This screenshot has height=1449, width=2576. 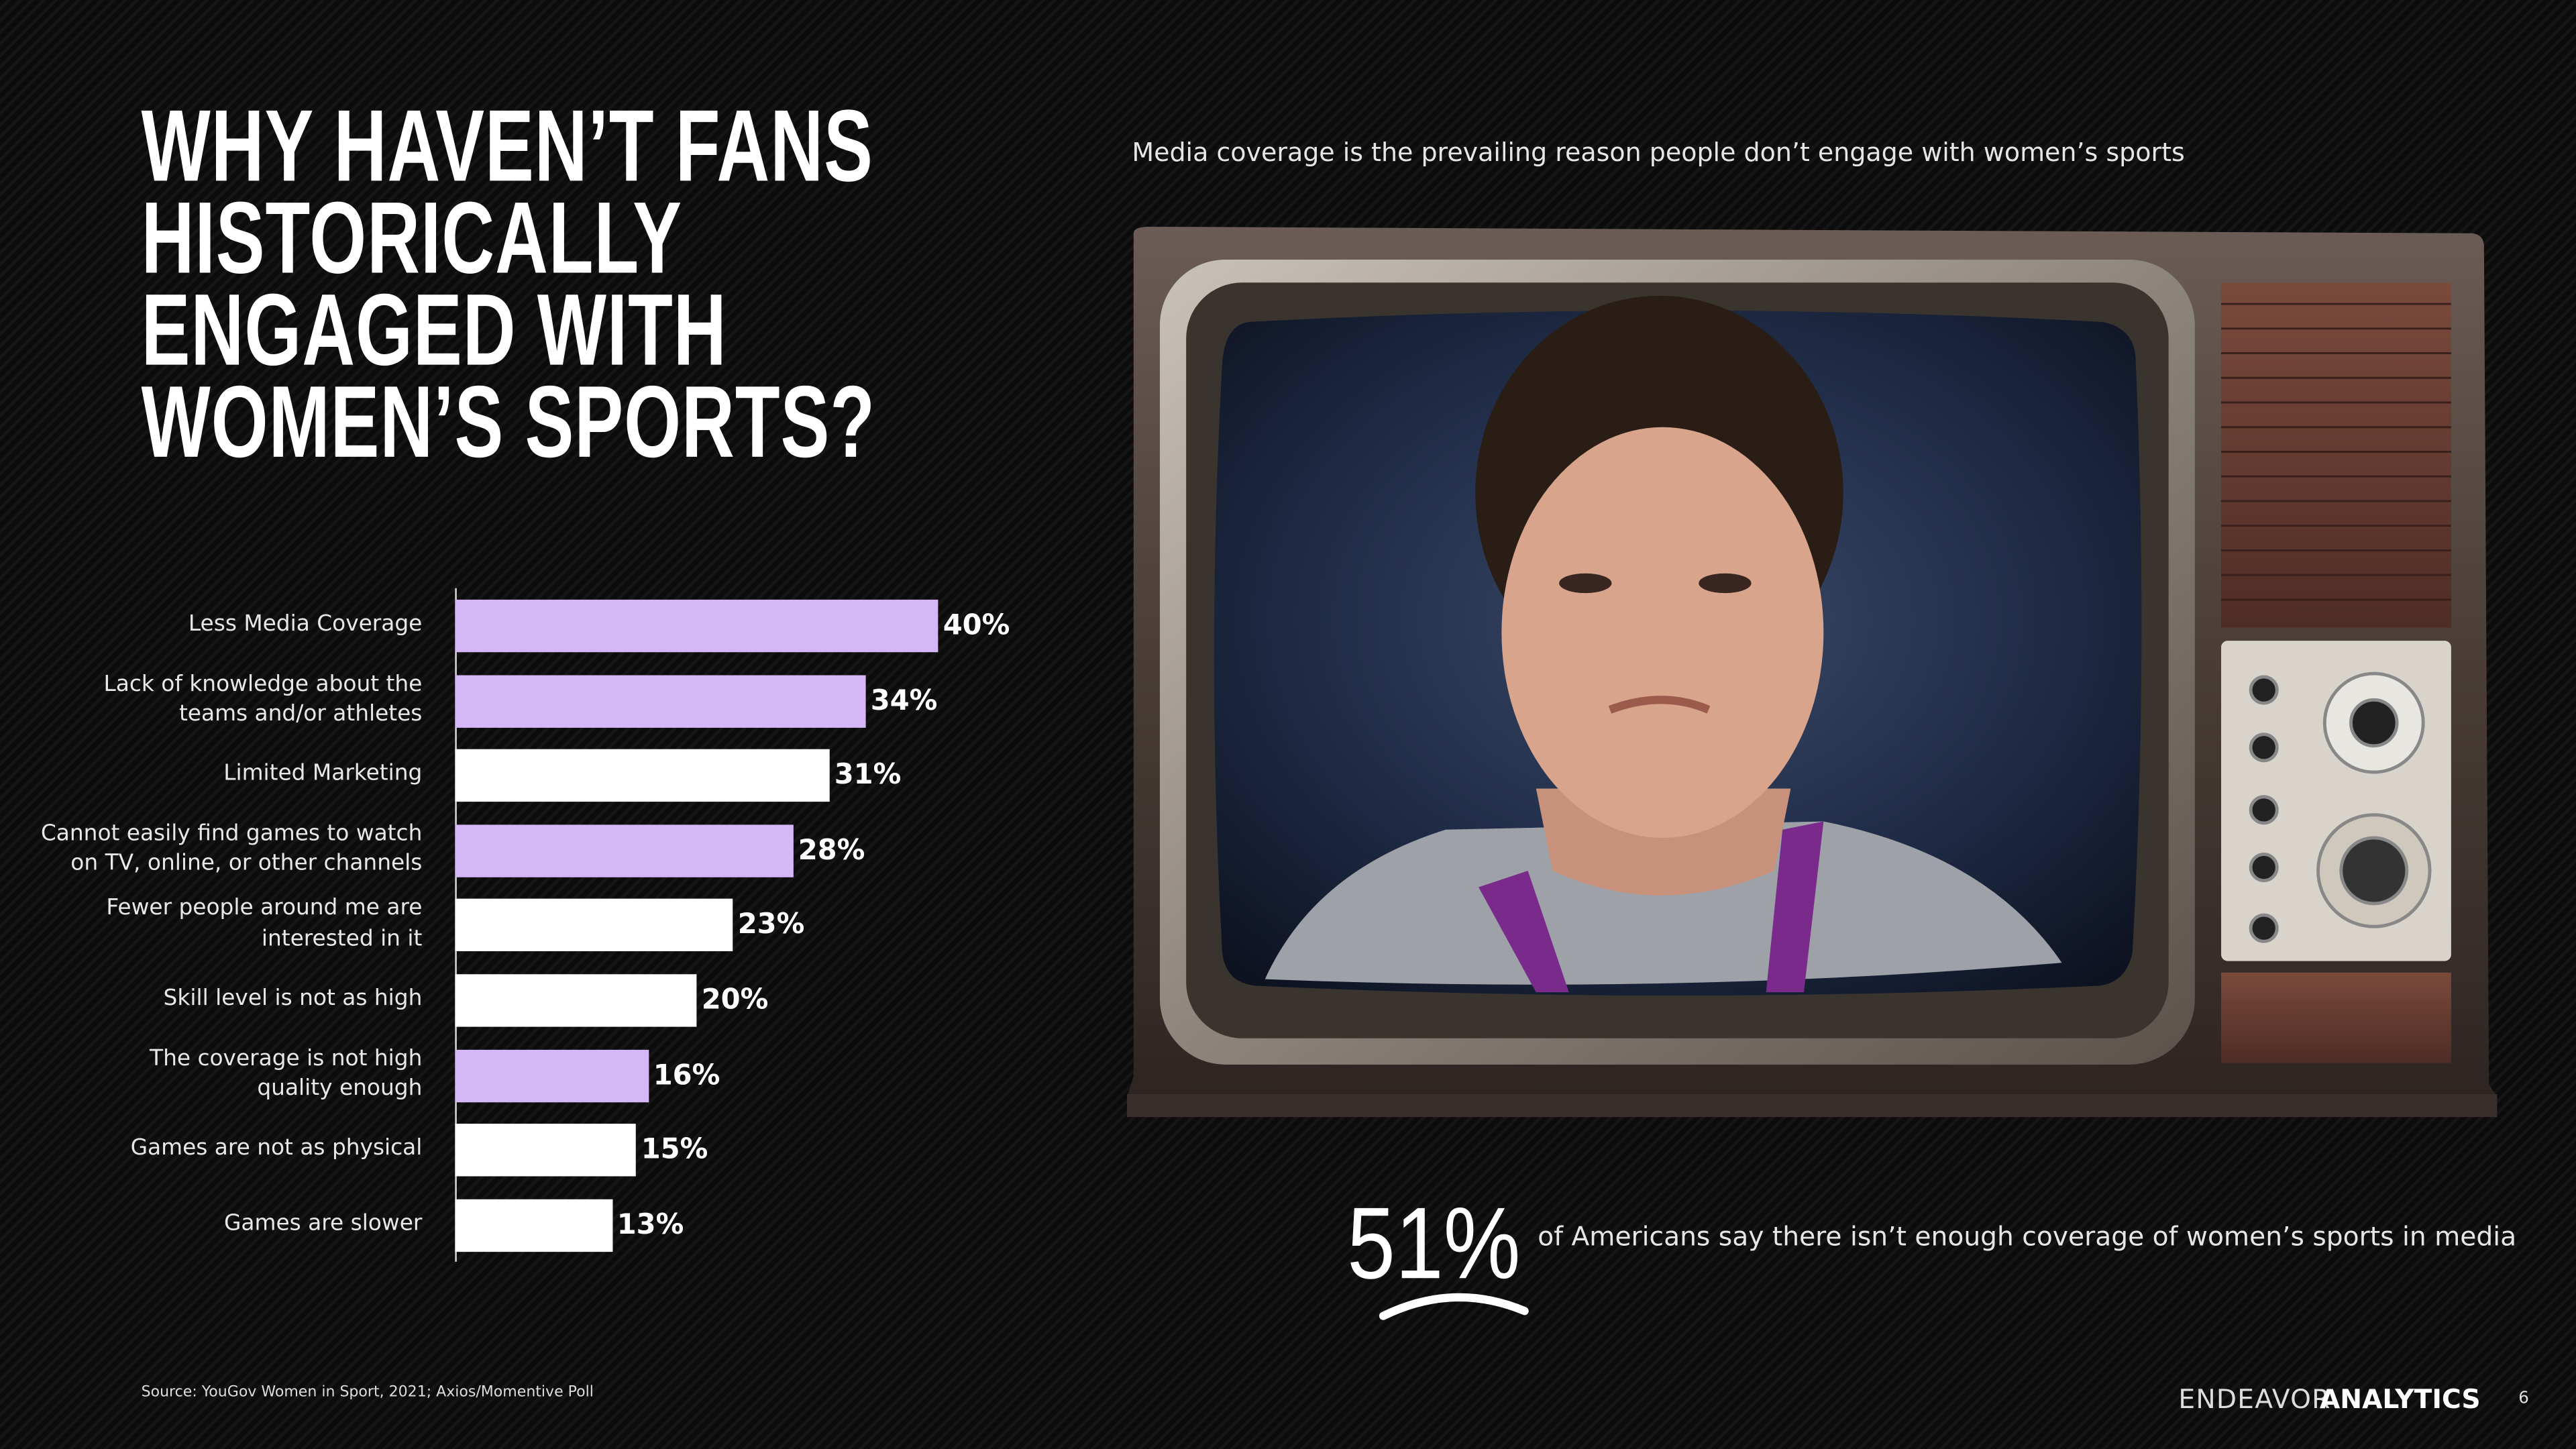 I want to click on category-label: Games are slower, so click(x=323, y=1224).